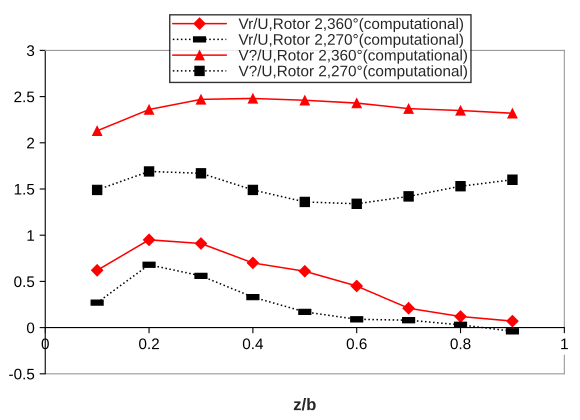  Describe the element at coordinates (30, 50) in the screenshot. I see `y-tick-label: 3` at that location.